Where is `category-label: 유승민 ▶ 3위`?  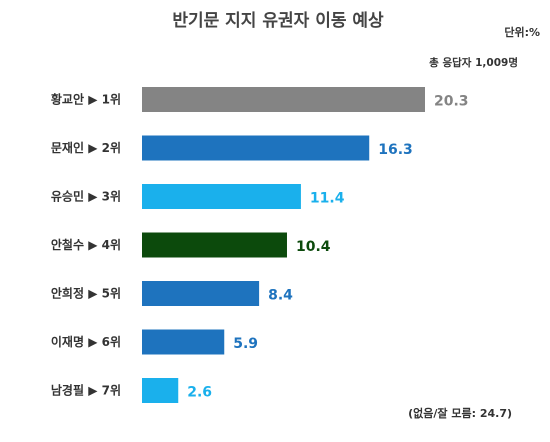 category-label: 유승민 ▶ 3위 is located at coordinates (86, 196).